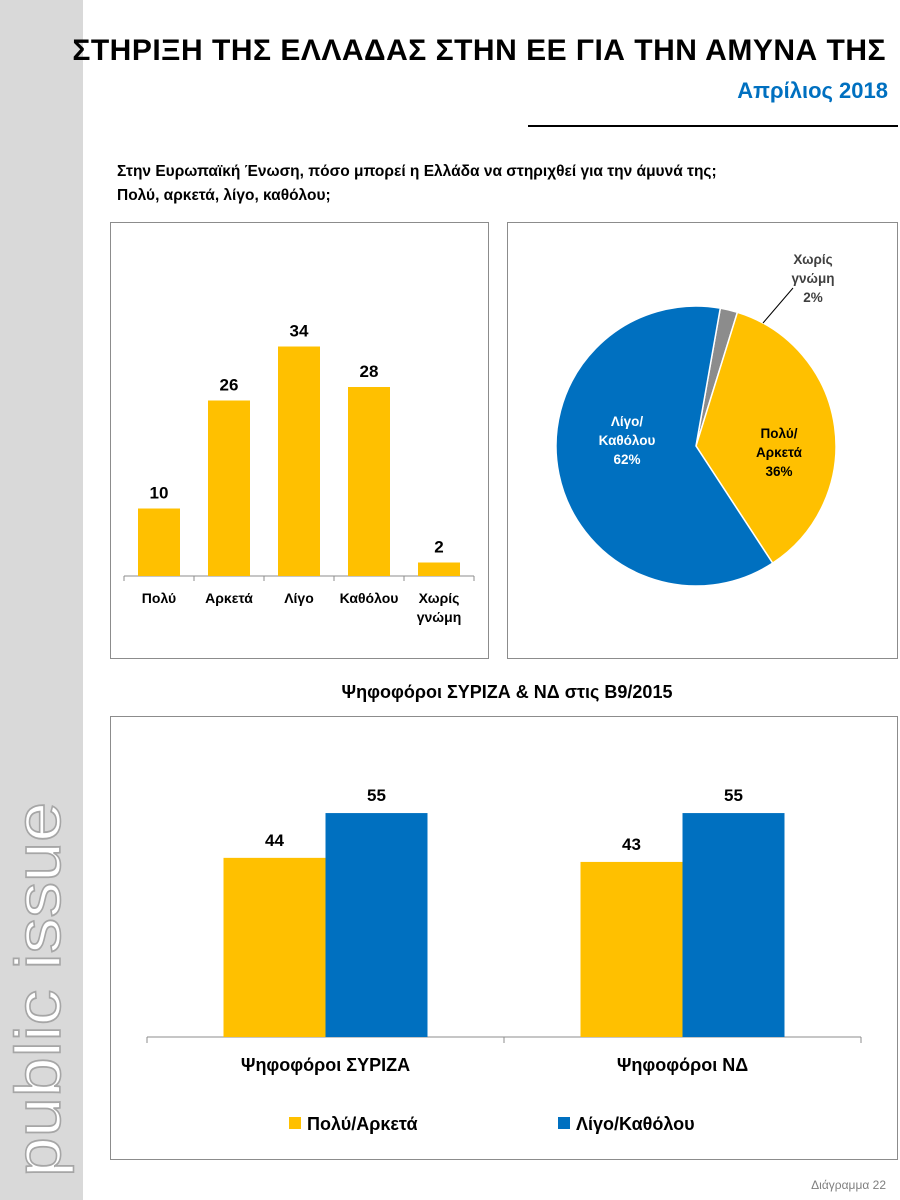 The height and width of the screenshot is (1200, 900). Describe the element at coordinates (224, 195) in the screenshot. I see `question-line-2: Πολύ, αρκετά, λίγο, καθόλου;` at that location.